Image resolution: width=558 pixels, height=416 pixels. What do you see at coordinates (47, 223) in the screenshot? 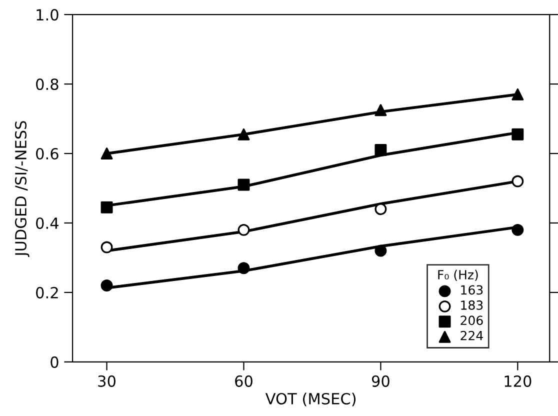
I see `y-tick-label: 0.4` at bounding box center [47, 223].